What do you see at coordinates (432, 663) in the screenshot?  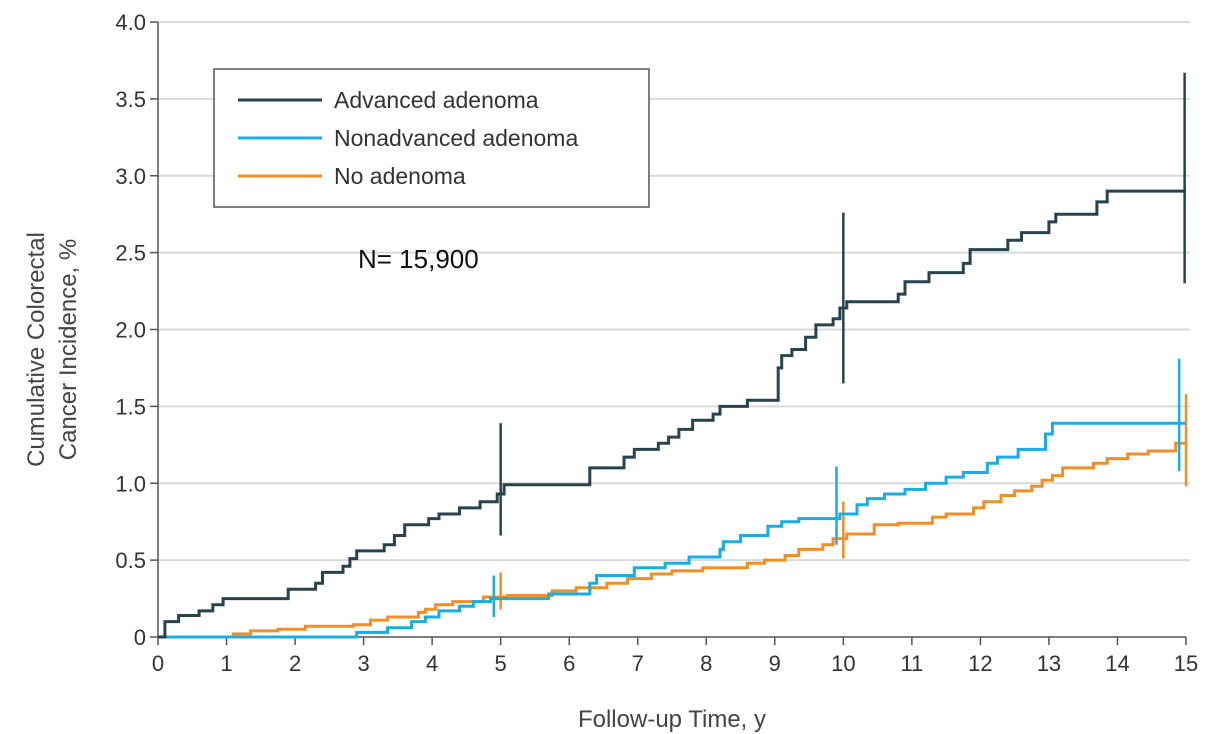 I see `x-tick-label: 4` at bounding box center [432, 663].